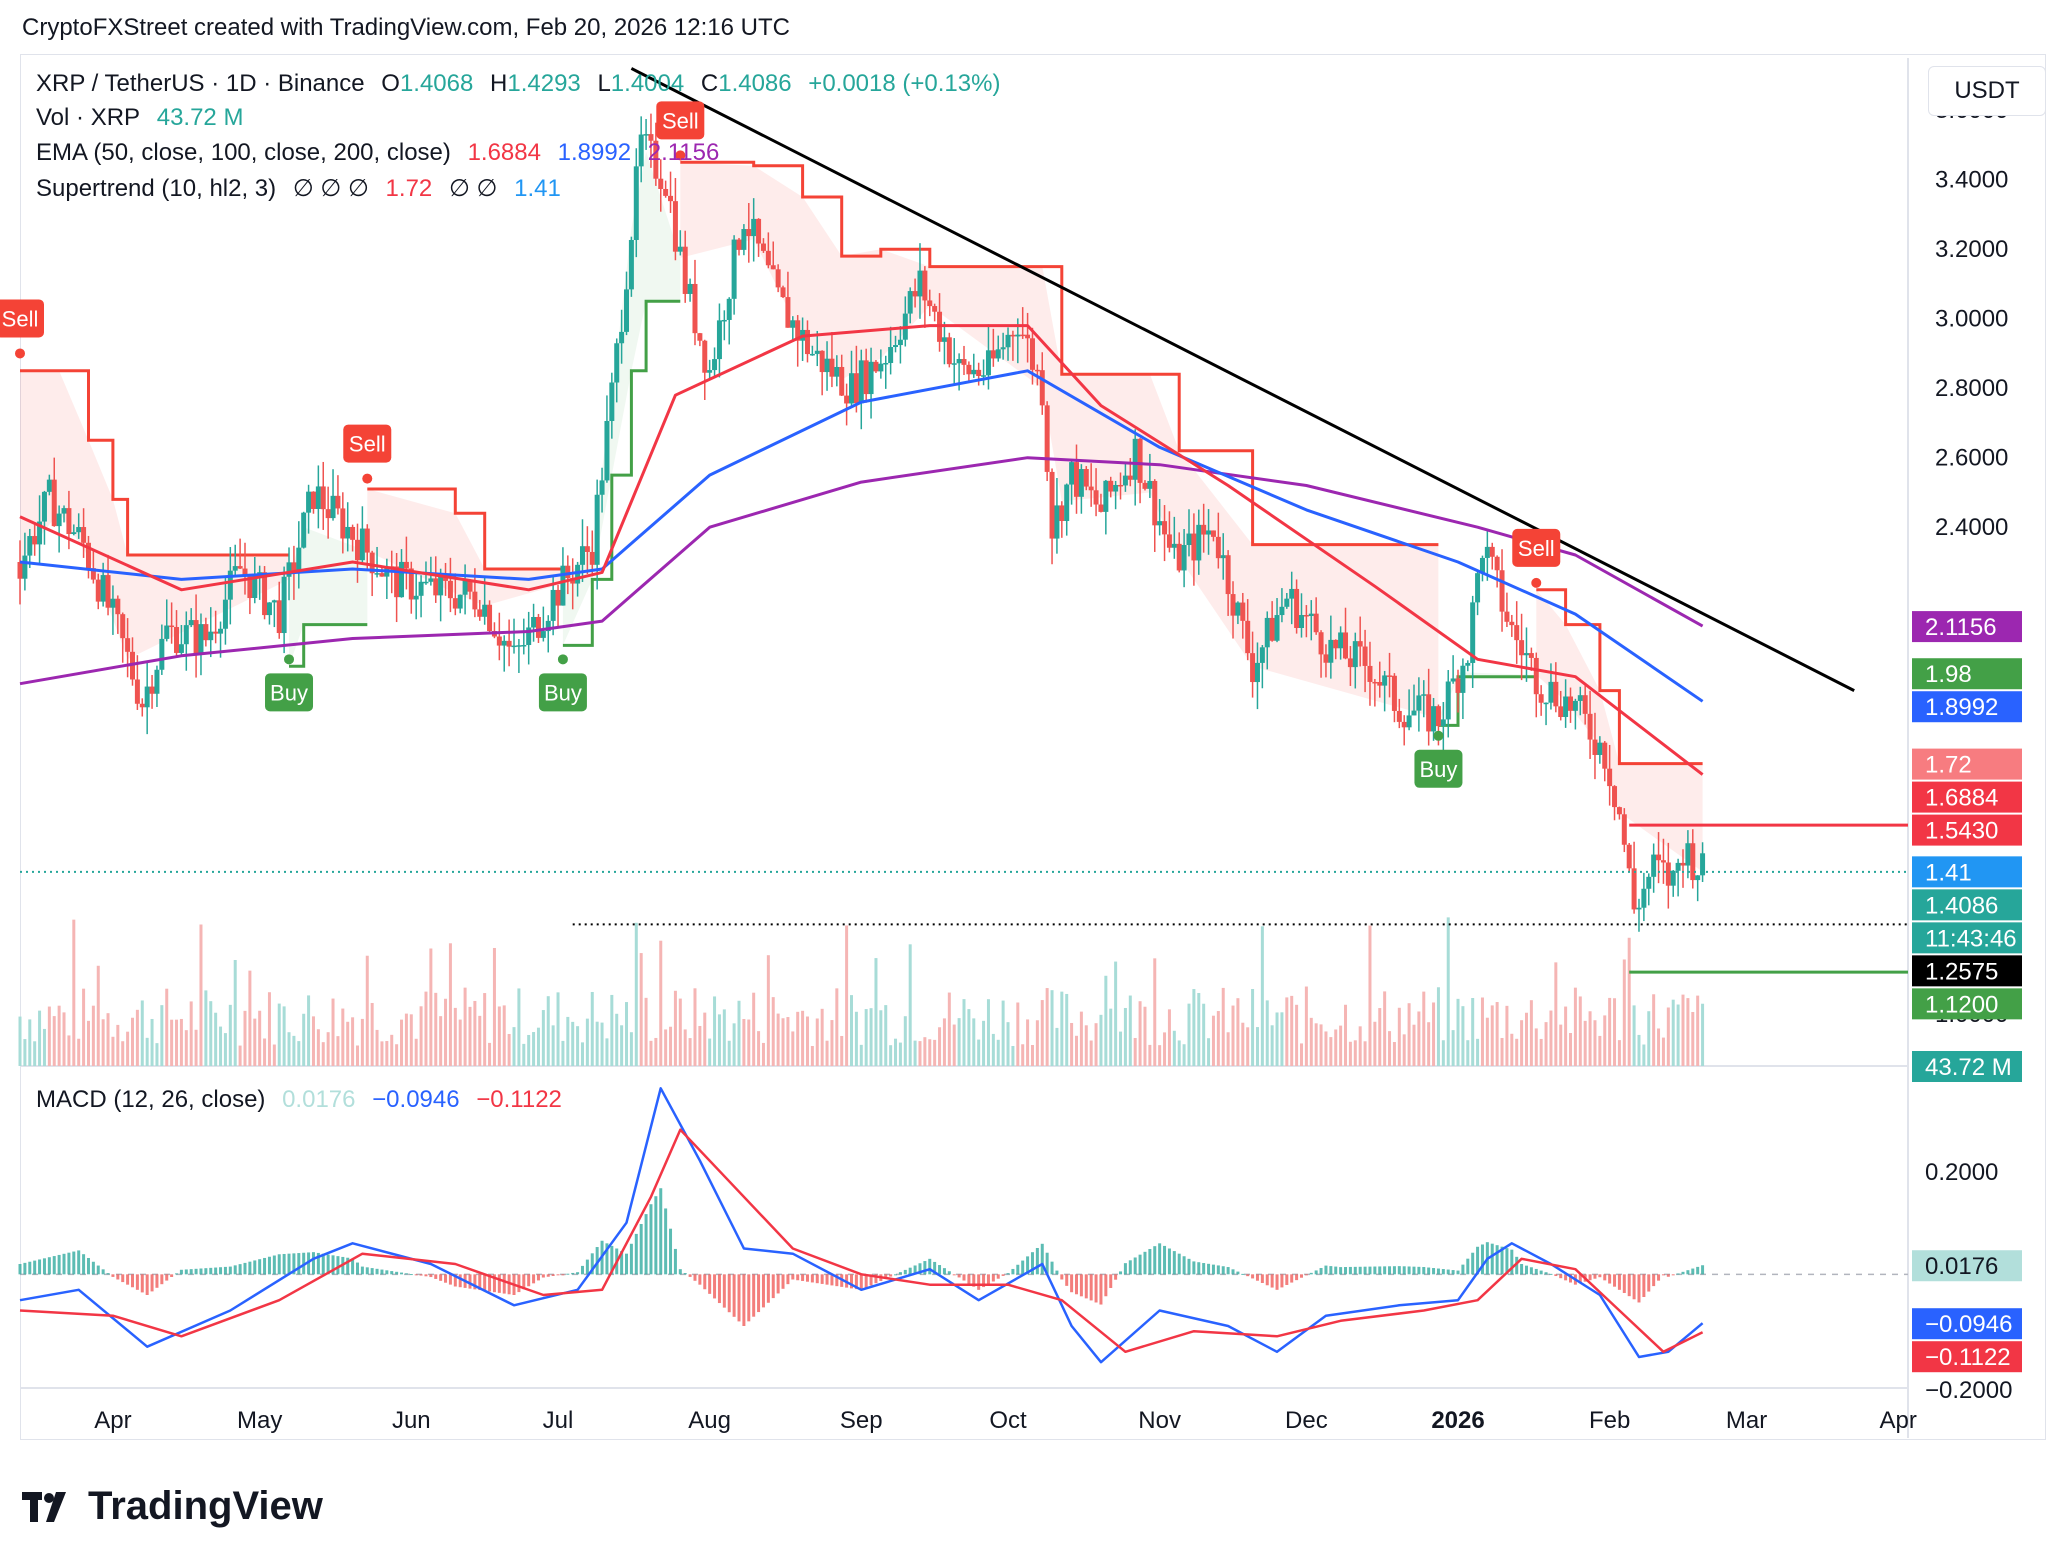 The width and height of the screenshot is (2068, 1560). I want to click on legend-ema-label: EMA (50, close, 100, close, 200, close), so click(243, 152).